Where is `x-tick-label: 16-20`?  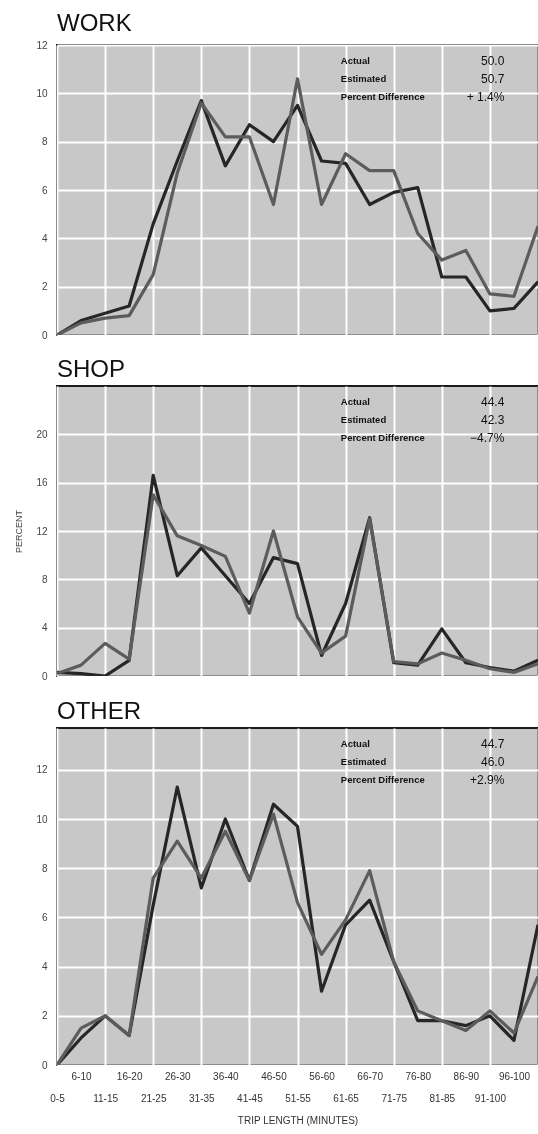 x-tick-label: 16-20 is located at coordinates (129, 1076).